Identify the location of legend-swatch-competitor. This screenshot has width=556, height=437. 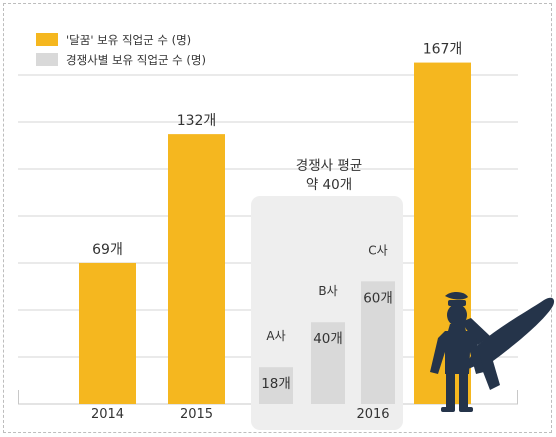
(47, 59).